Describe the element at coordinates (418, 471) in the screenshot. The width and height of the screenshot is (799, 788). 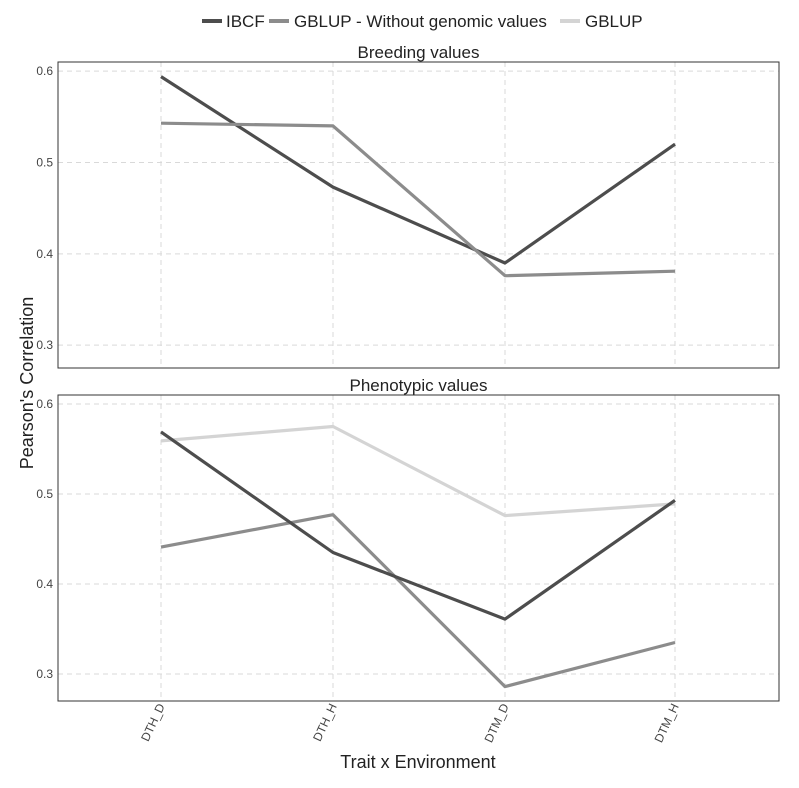
I see `series-line-gblup` at that location.